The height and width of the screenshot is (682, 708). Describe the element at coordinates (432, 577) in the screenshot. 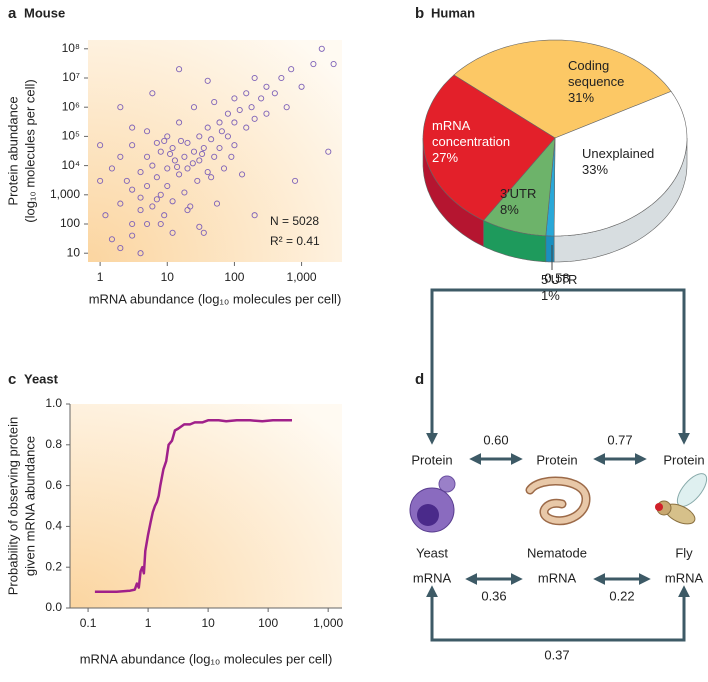

I see `node-label: mRNA` at that location.